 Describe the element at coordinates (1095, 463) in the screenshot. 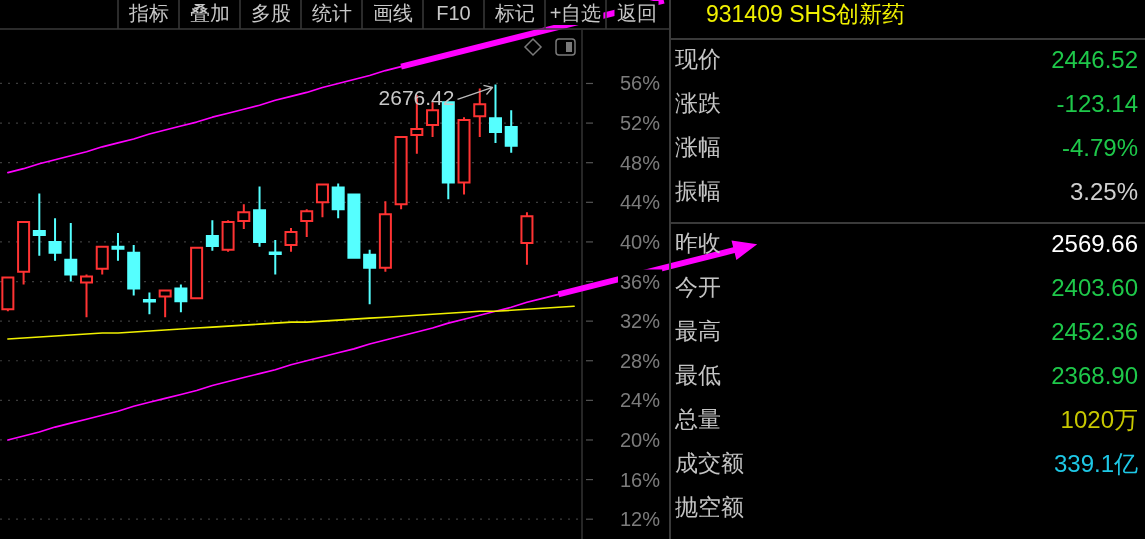

I see `text: 339.1亿` at that location.